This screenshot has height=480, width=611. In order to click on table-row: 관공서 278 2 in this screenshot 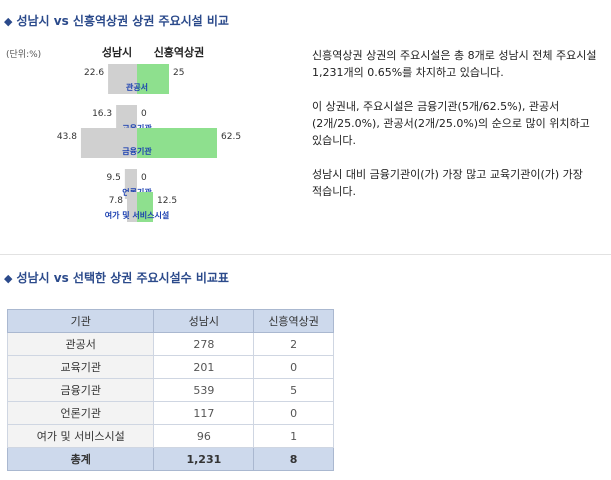, I will do `click(170, 344)`.